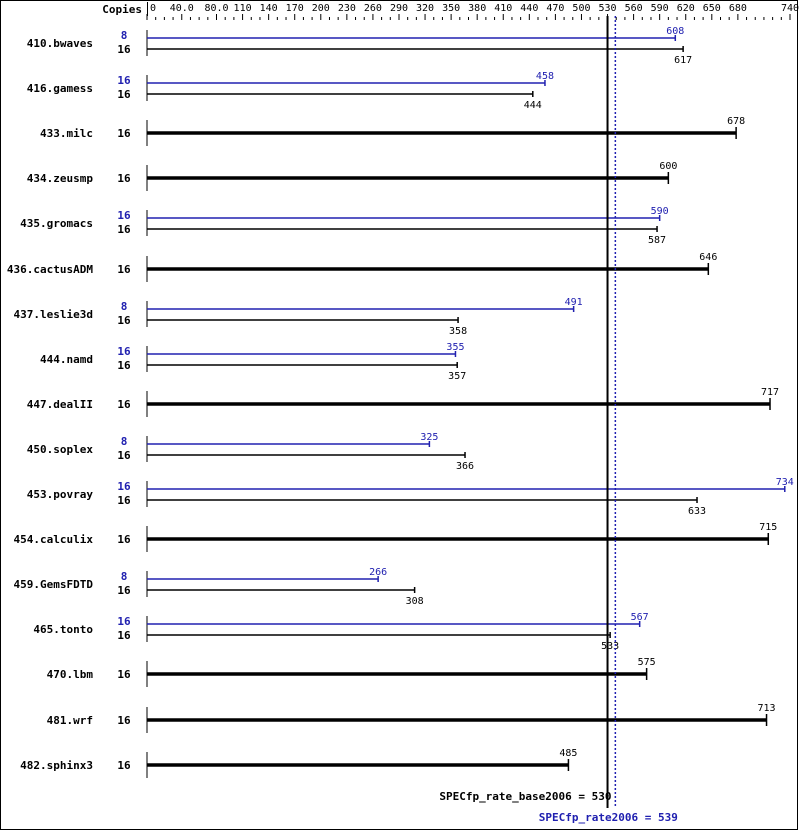 The image size is (799, 831). Describe the element at coordinates (63, 629) in the screenshot. I see `benchmark-label: 465.tonto` at that location.